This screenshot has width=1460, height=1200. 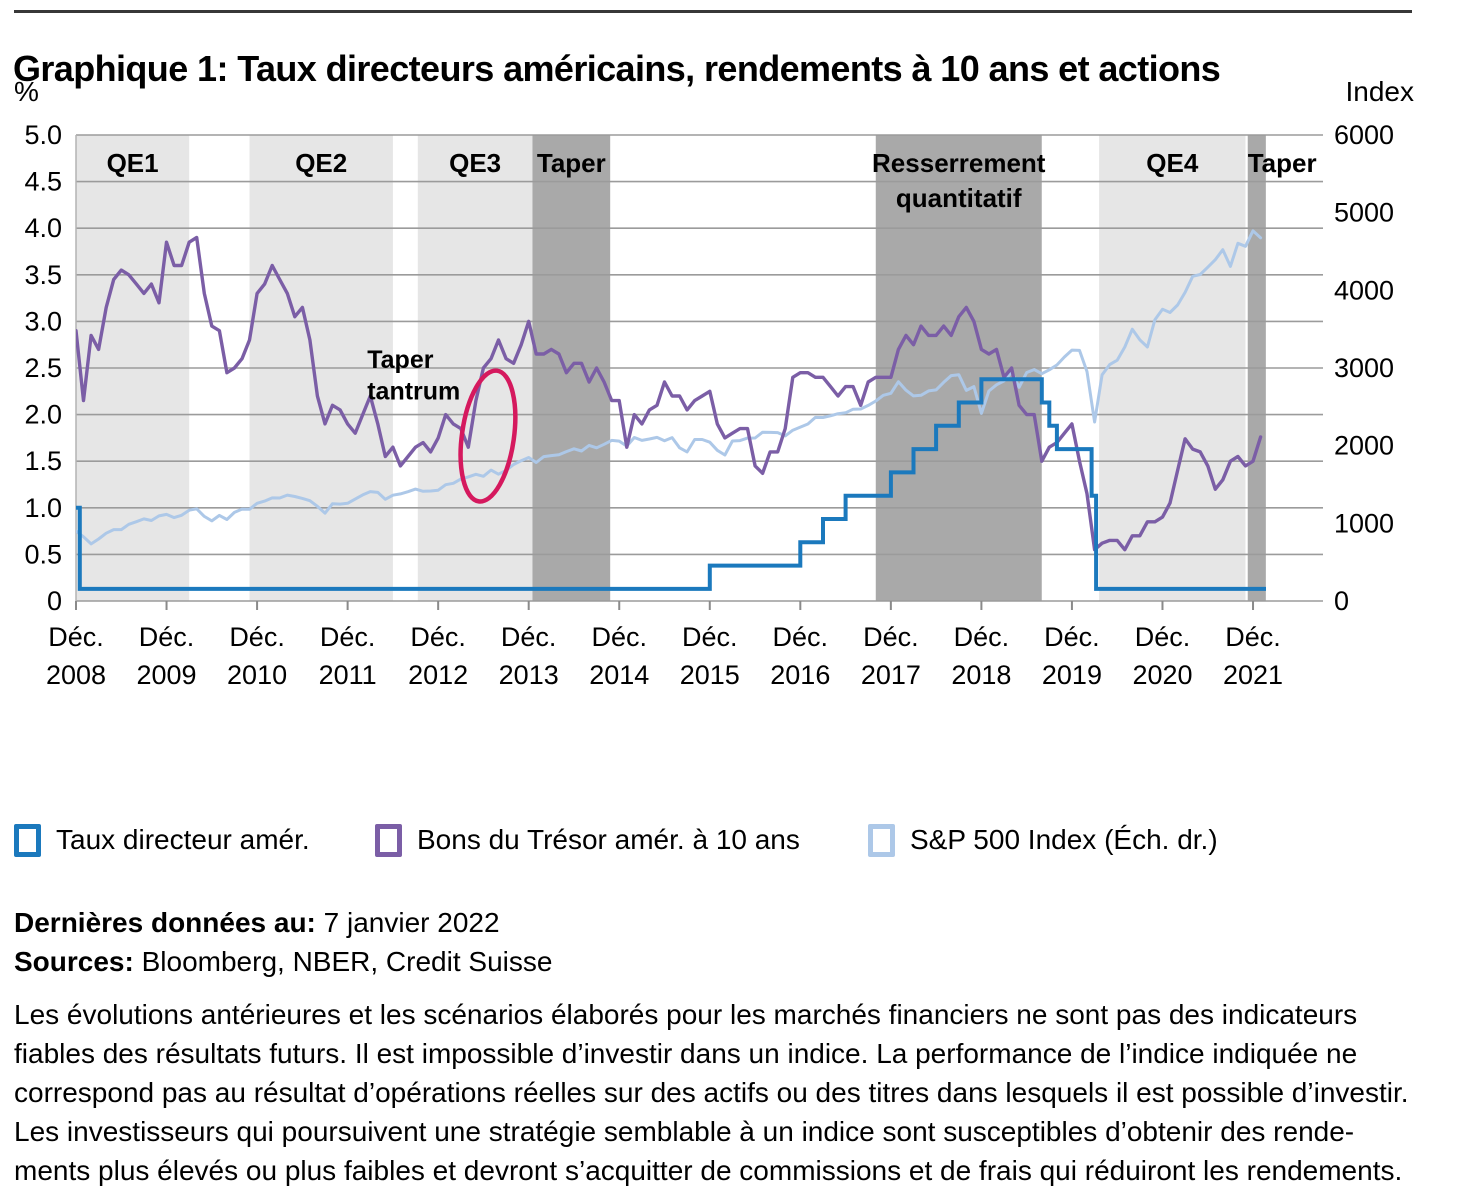 What do you see at coordinates (442, 425) in the screenshot?
I see `taper-tantrum-annotation: Taper tantrum` at bounding box center [442, 425].